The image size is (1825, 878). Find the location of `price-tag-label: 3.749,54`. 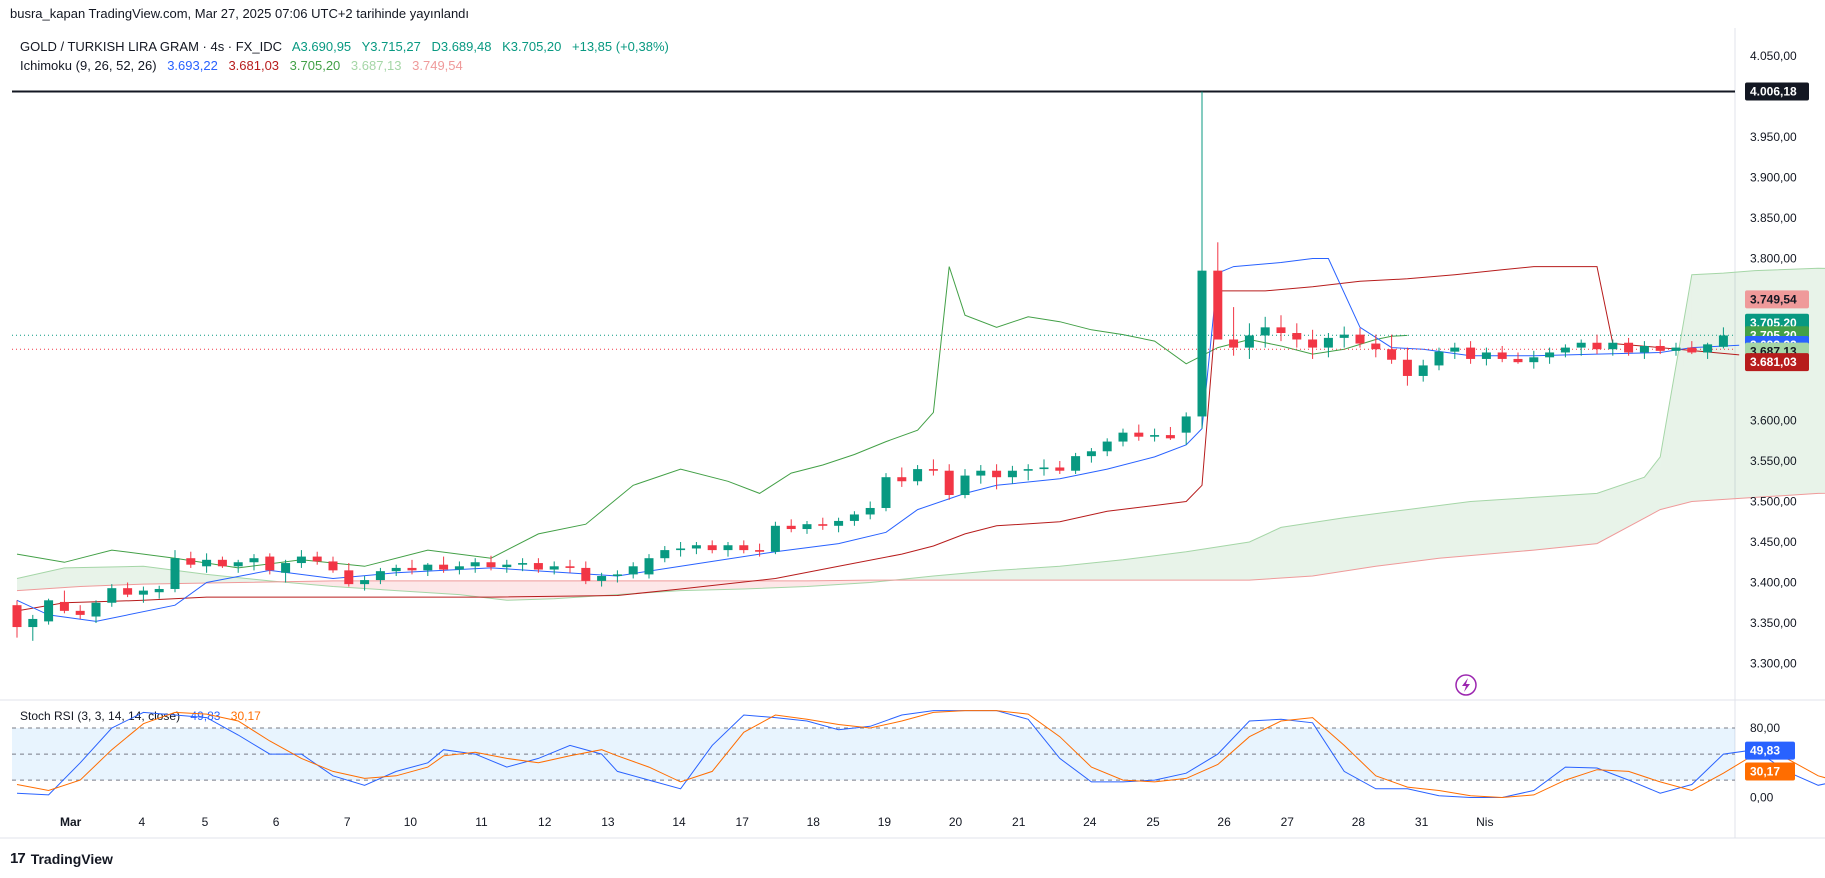

price-tag-label: 3.749,54 is located at coordinates (1773, 299).